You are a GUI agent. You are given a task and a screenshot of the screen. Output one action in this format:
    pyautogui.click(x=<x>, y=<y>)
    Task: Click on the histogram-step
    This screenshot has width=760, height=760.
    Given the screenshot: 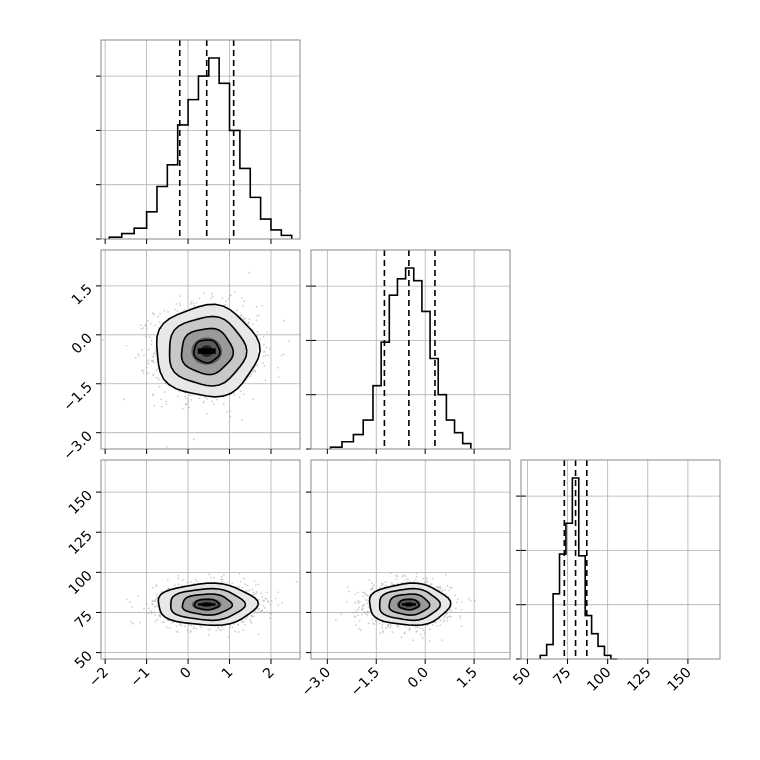 What is the action you would take?
    pyautogui.click(x=400, y=358)
    